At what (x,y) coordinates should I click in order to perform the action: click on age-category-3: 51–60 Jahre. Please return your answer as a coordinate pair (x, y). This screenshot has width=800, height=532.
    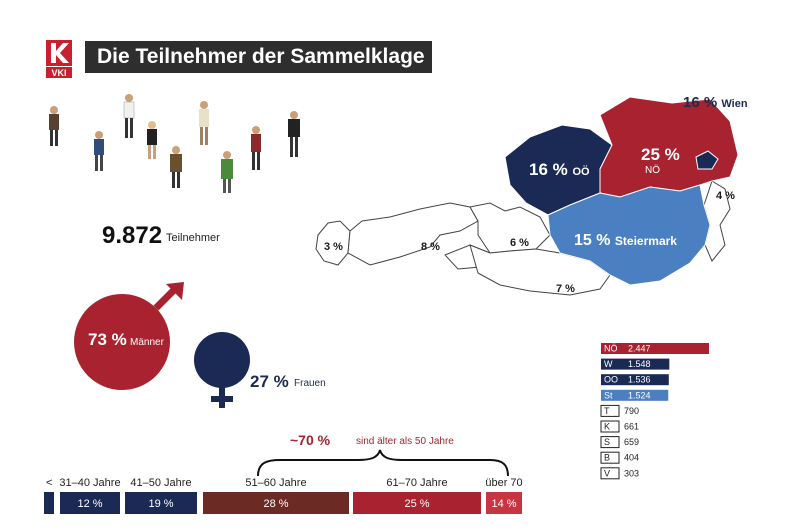
    Looking at the image, I should click on (275, 483).